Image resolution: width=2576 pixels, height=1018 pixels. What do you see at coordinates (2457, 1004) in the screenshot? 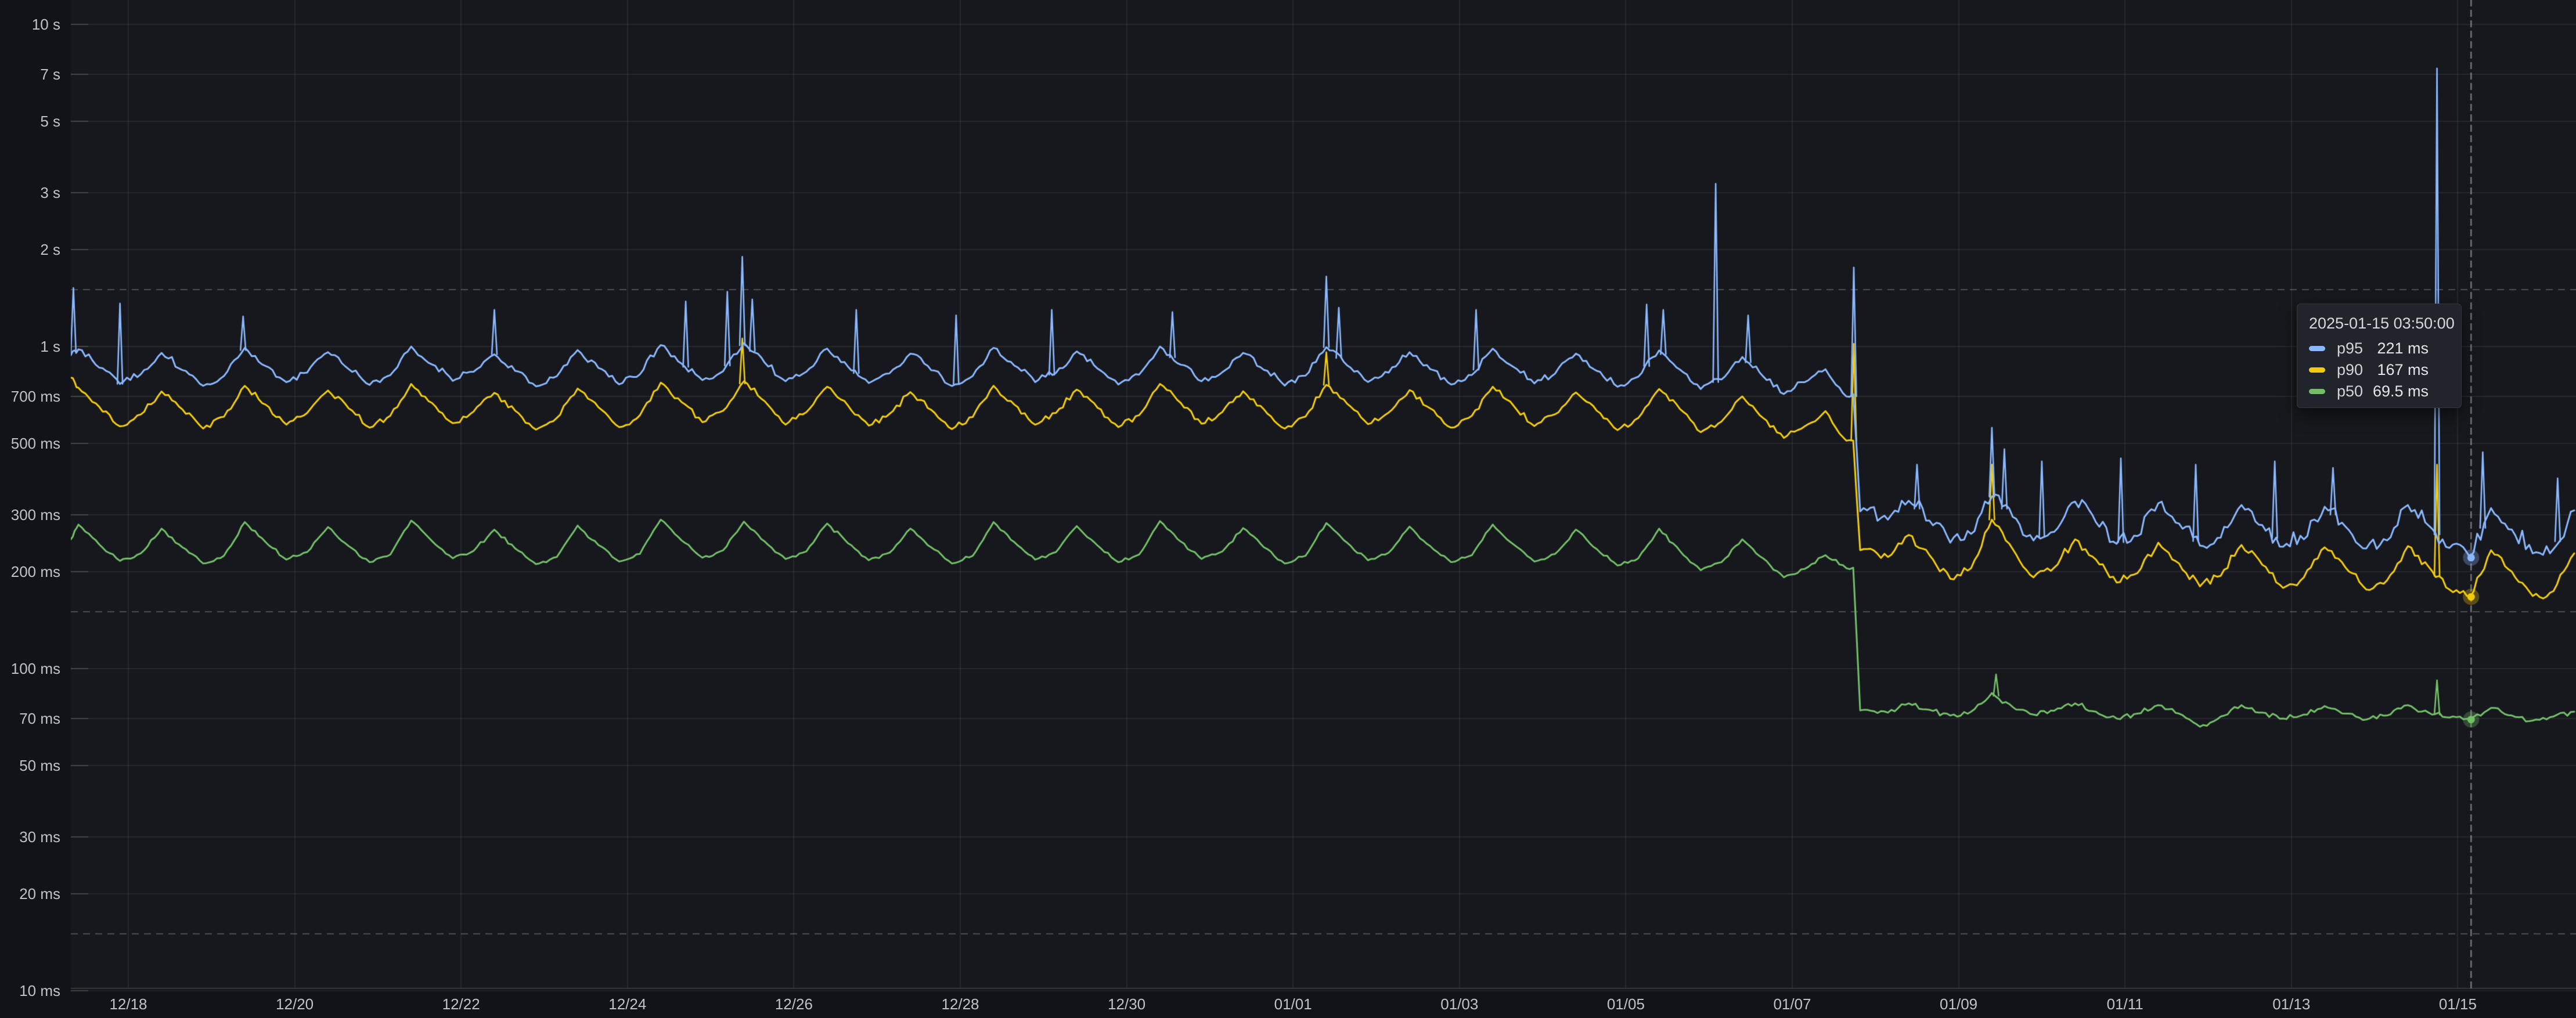
I see `x-axis-tick-label: 01/15` at bounding box center [2457, 1004].